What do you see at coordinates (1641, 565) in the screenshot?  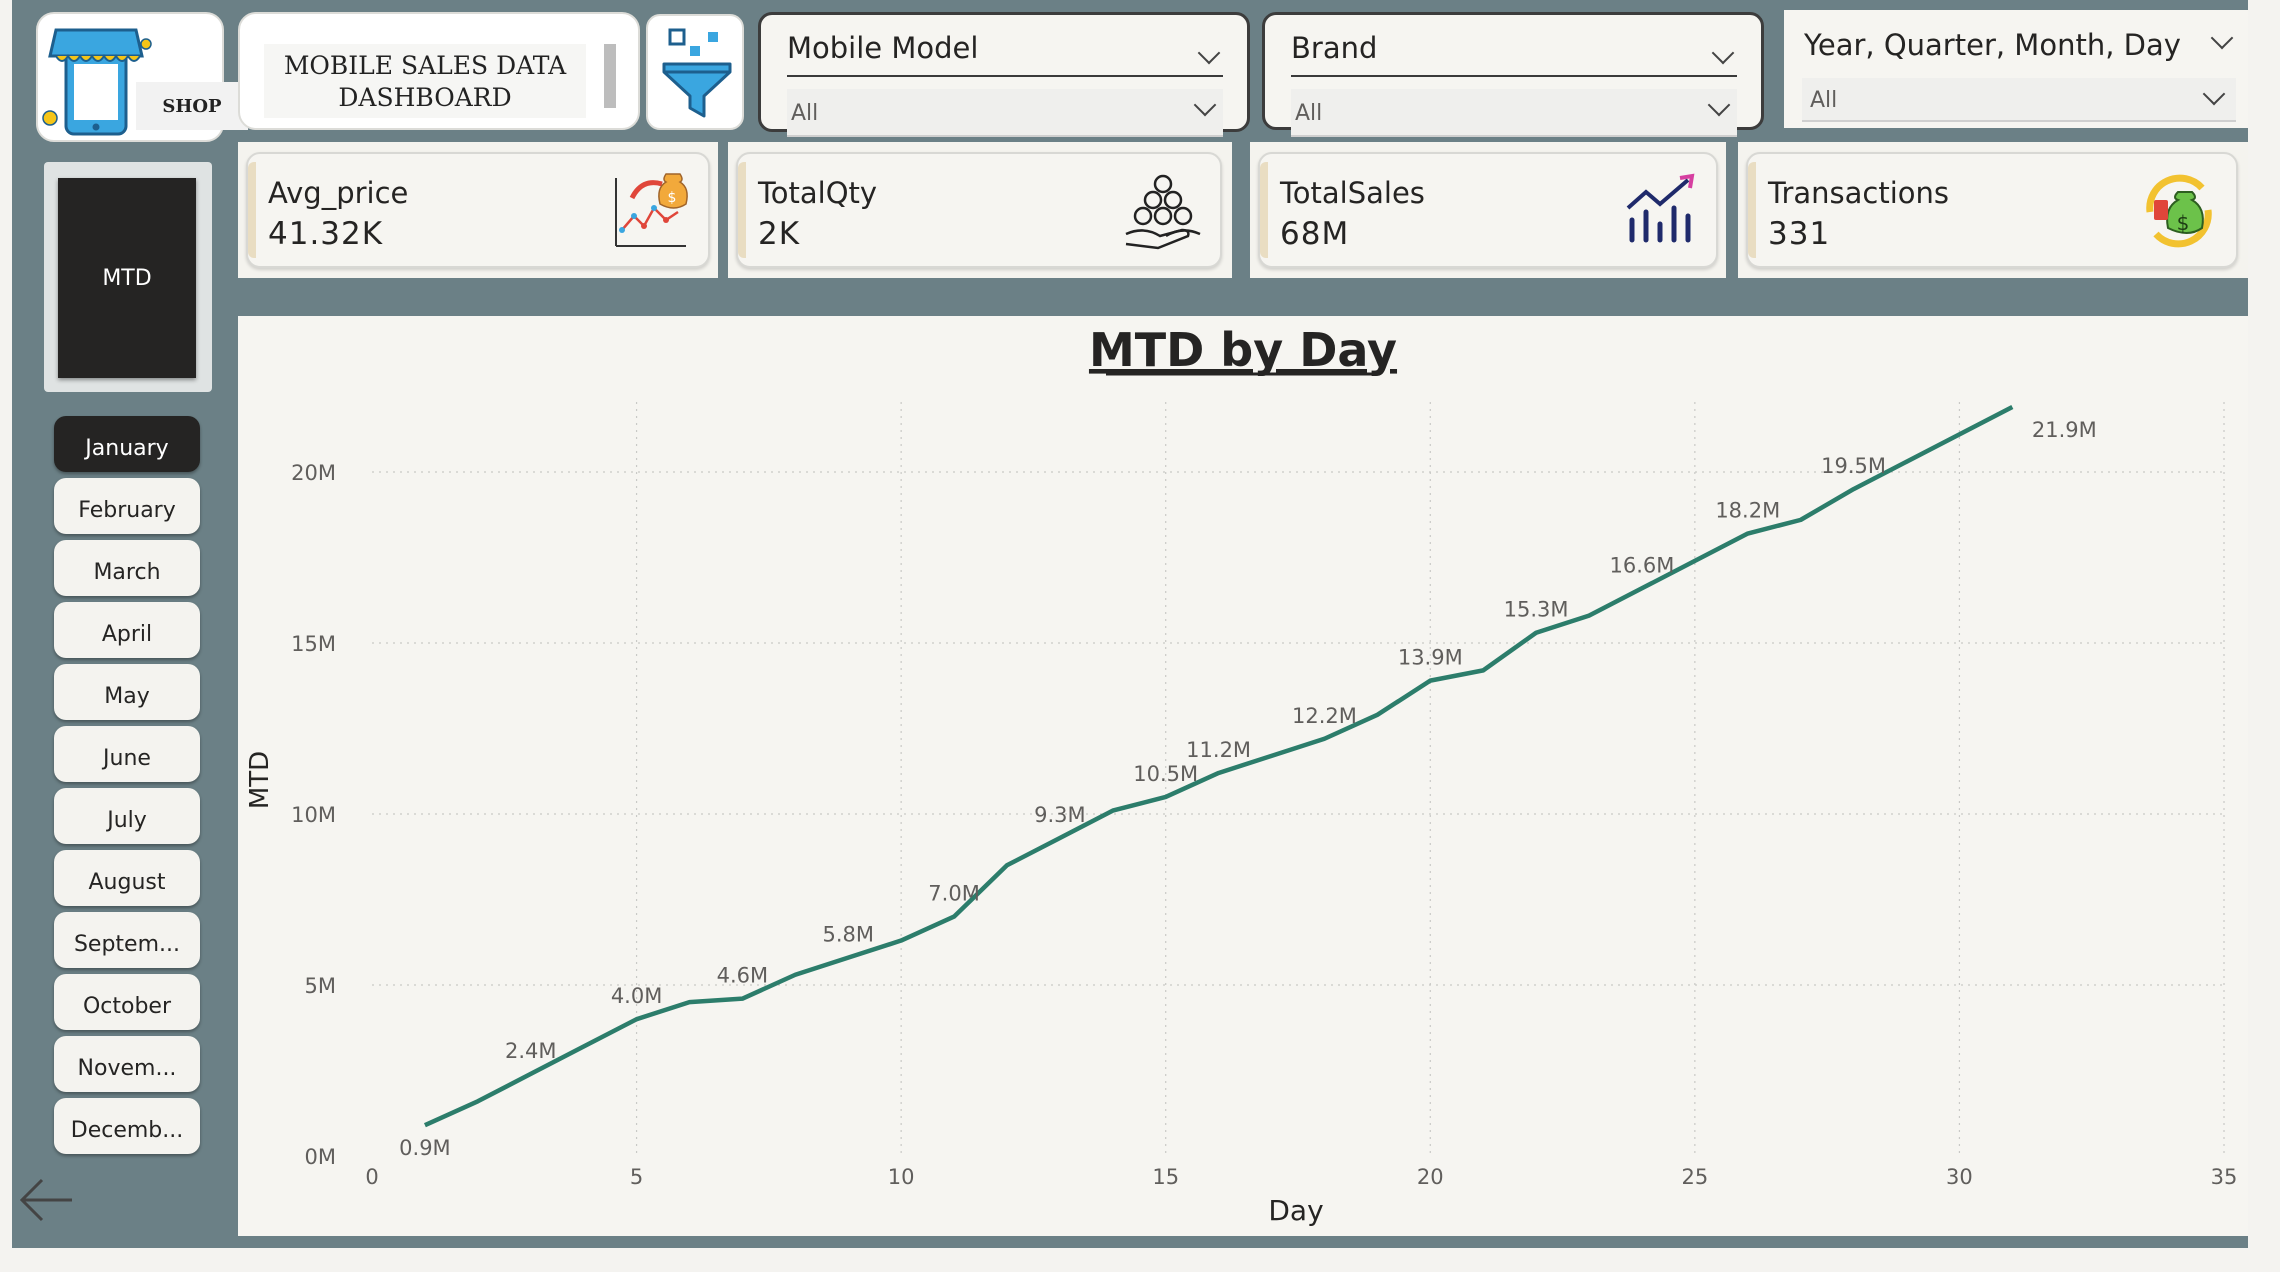 I see `data-label: 16.6M` at bounding box center [1641, 565].